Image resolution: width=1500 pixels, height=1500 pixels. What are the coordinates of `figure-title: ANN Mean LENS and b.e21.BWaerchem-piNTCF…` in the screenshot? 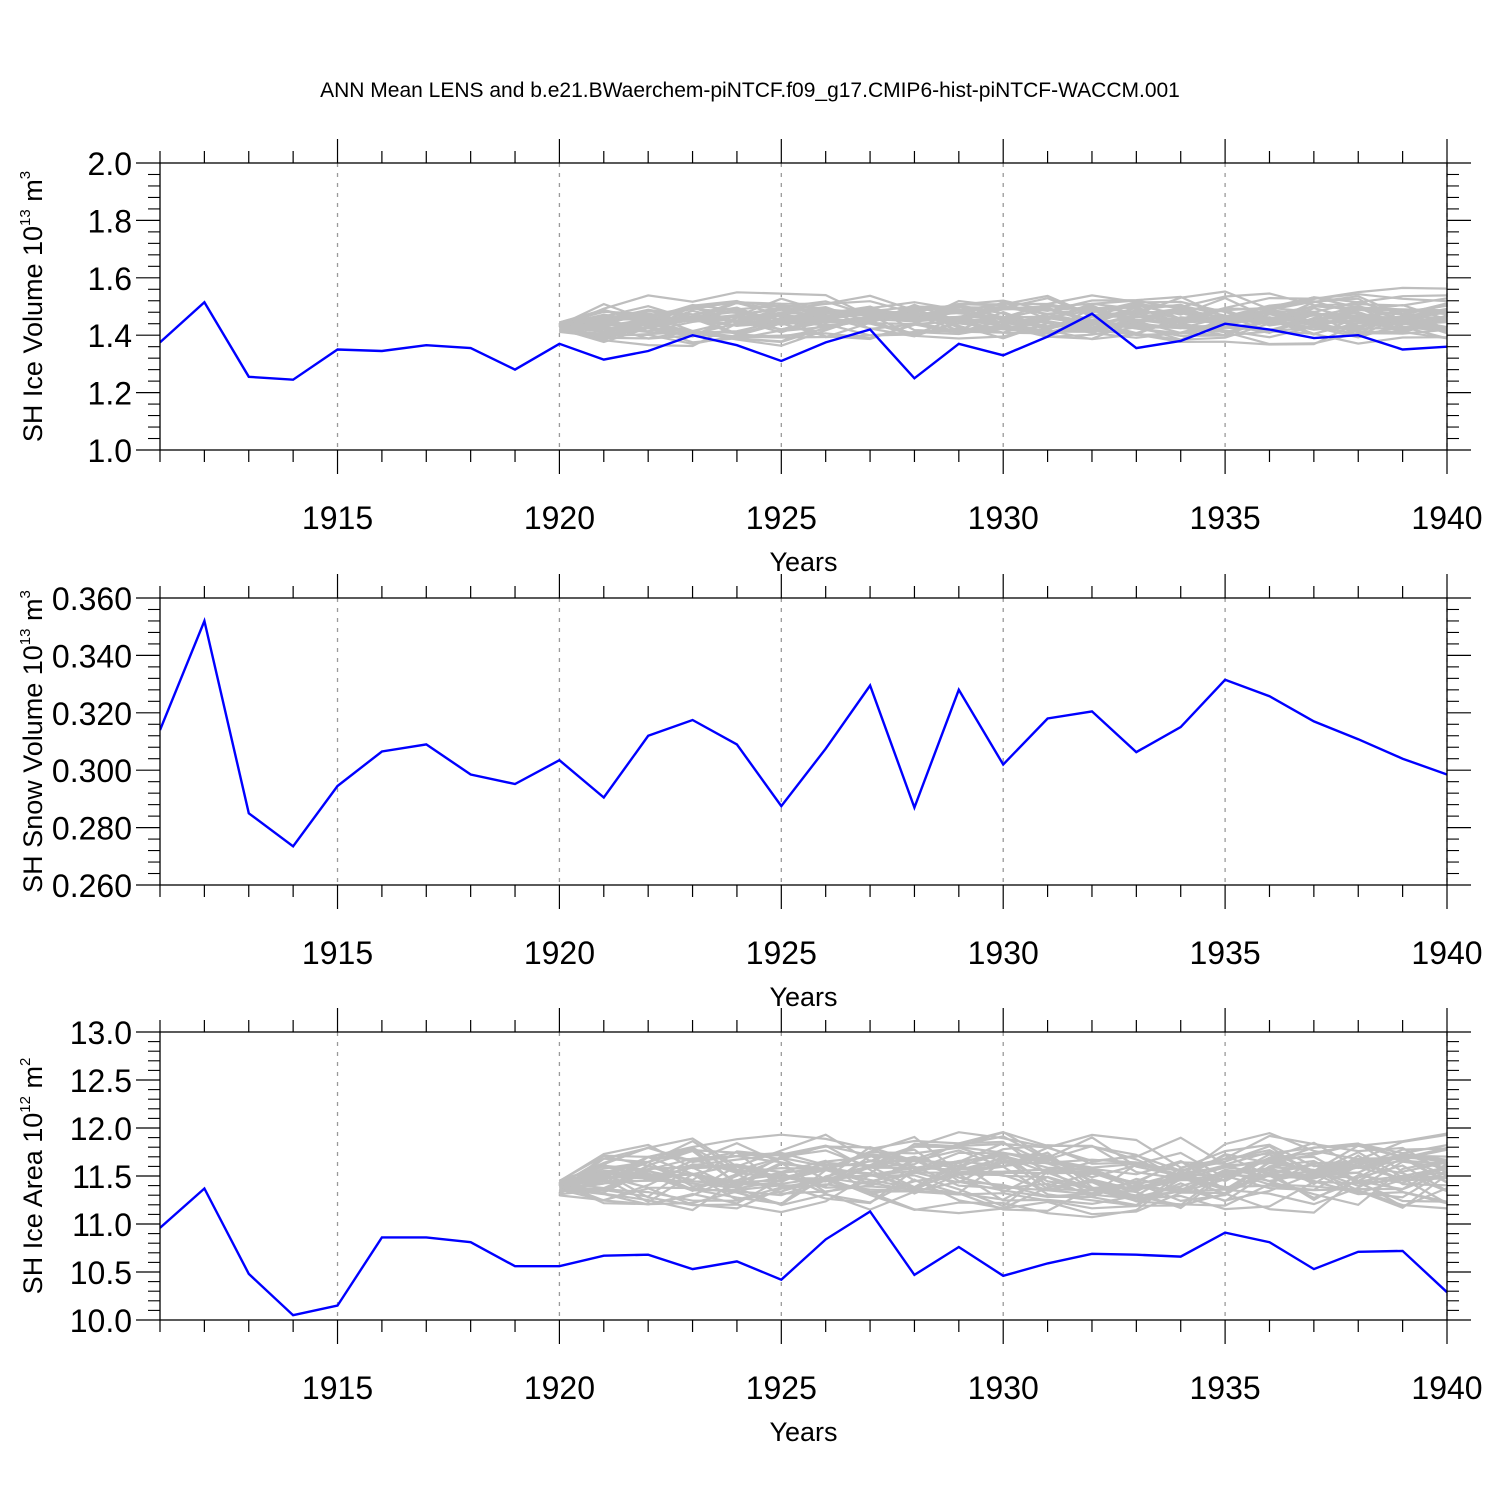 It's located at (750, 90).